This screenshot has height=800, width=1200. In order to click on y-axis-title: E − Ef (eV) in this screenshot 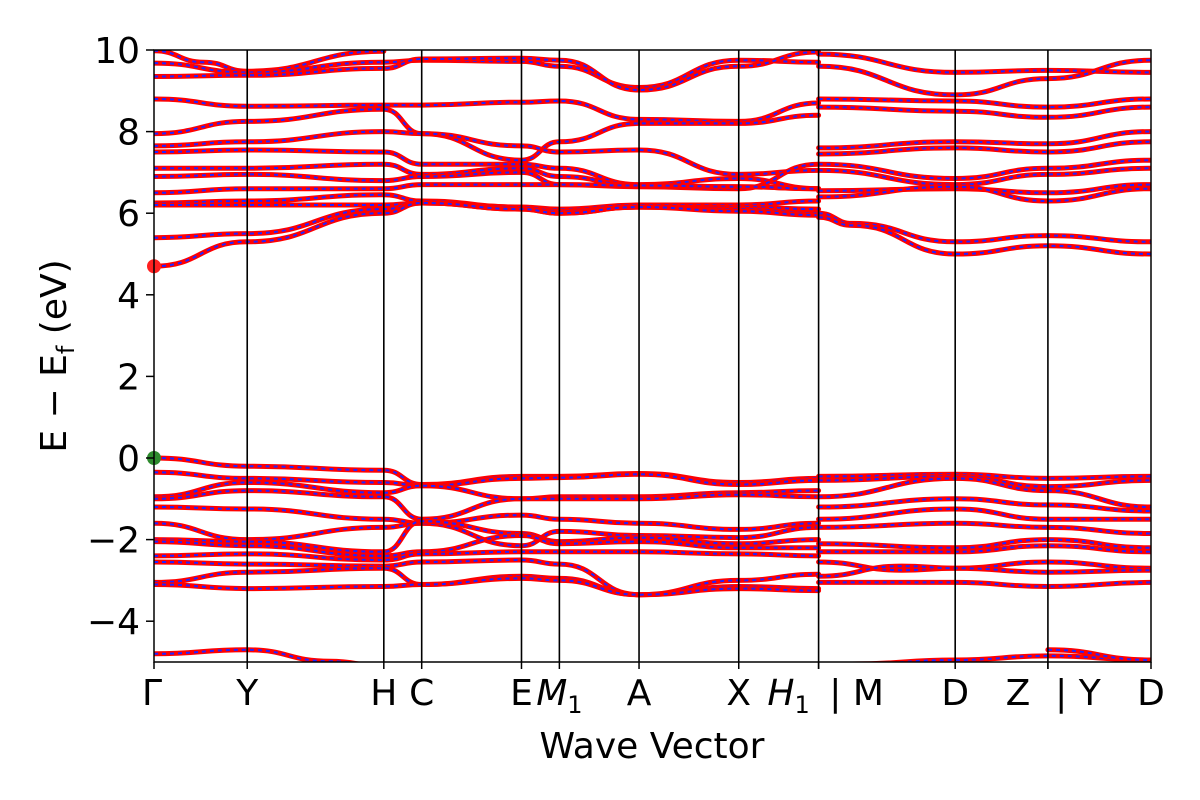, I will do `click(57, 355)`.